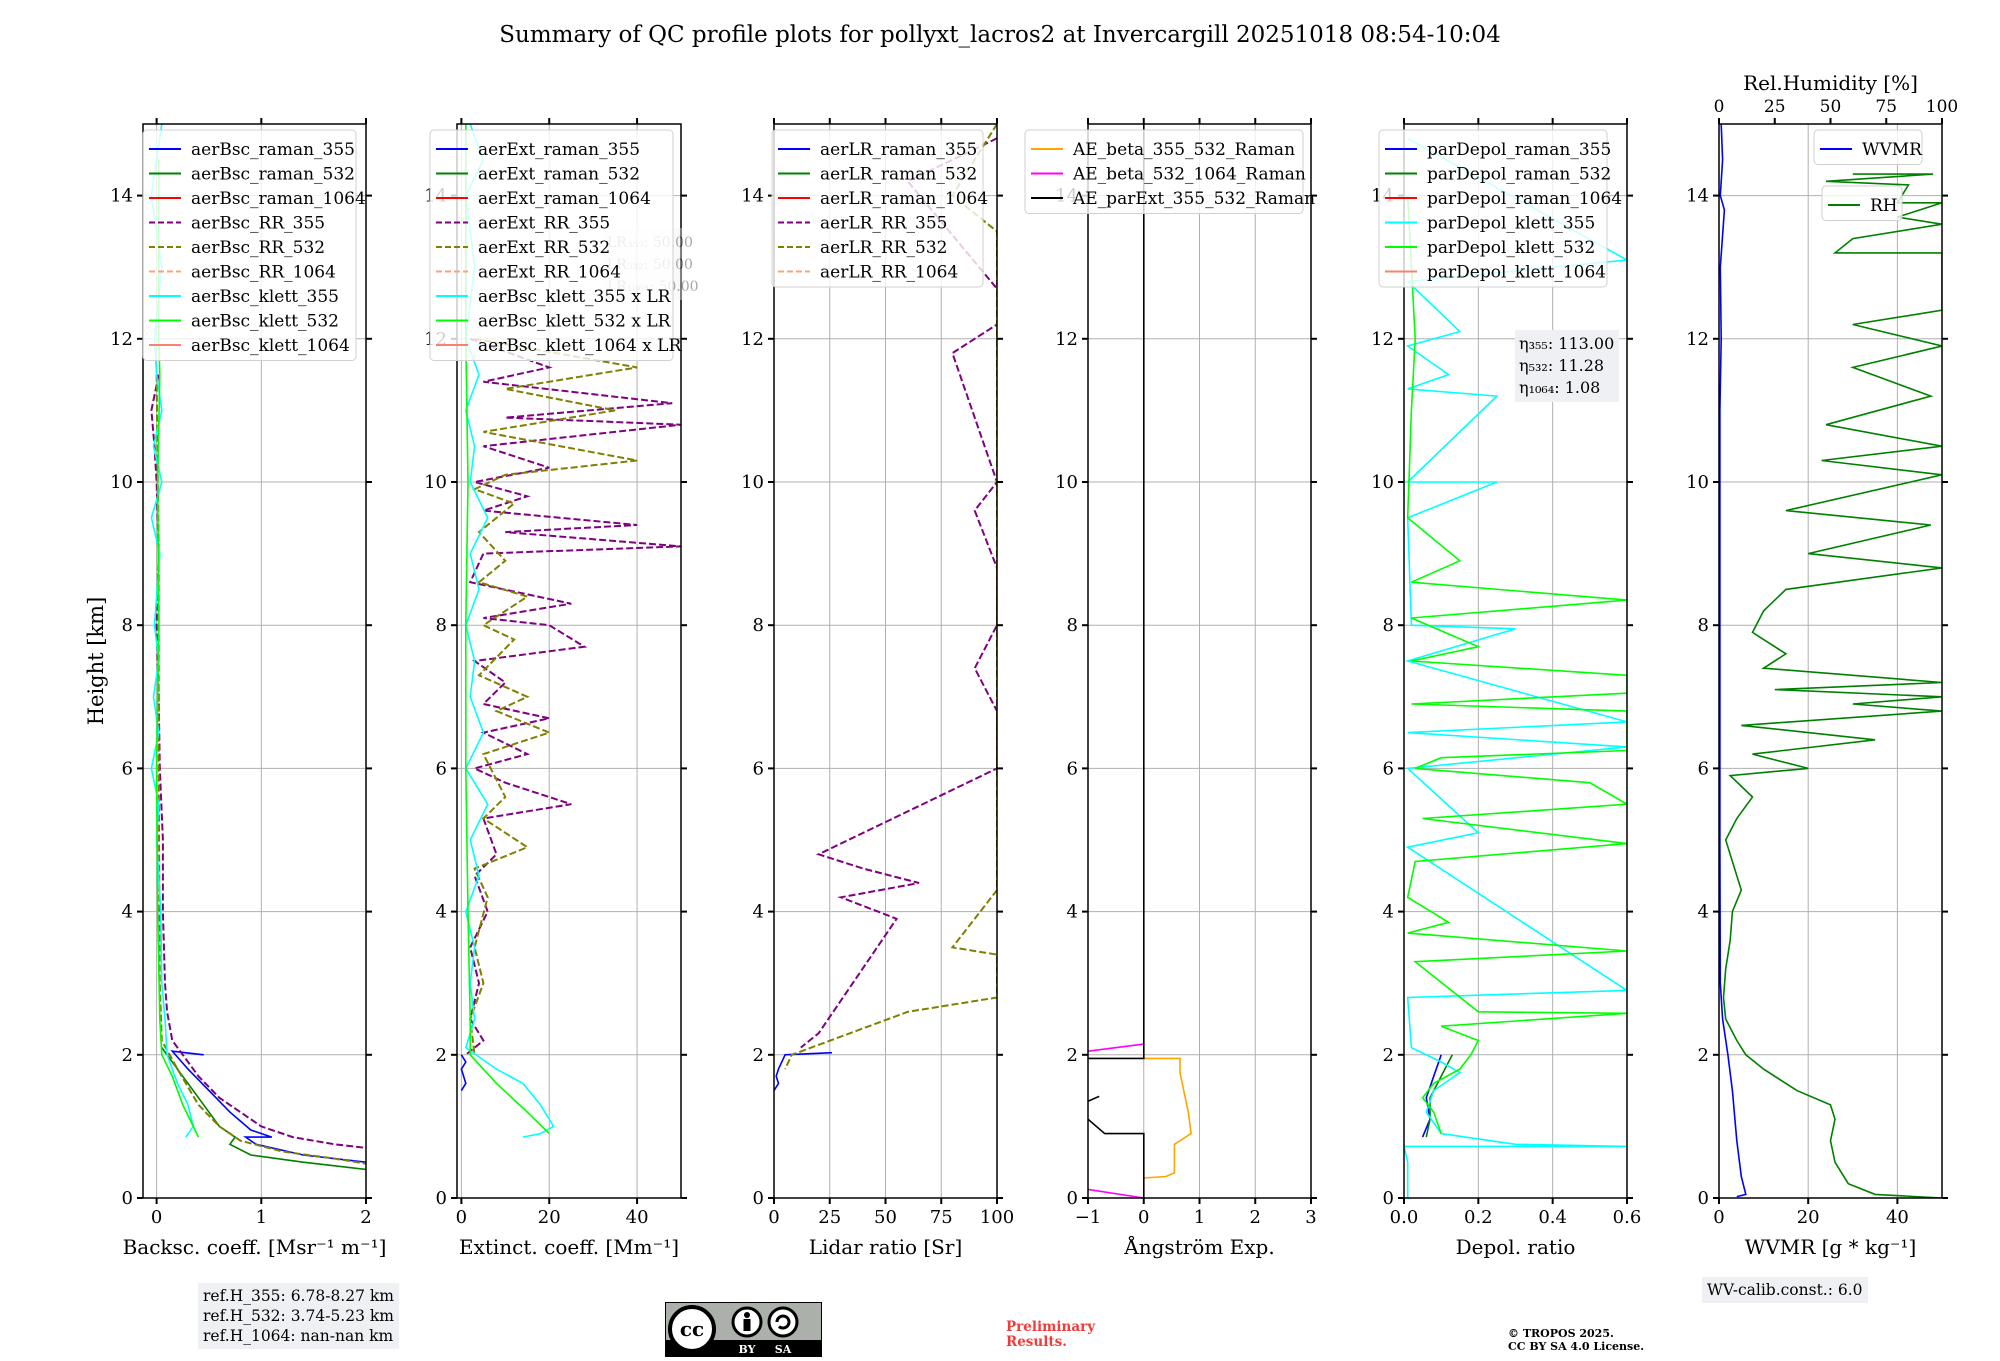 The width and height of the screenshot is (2000, 1361). What do you see at coordinates (1719, 107) in the screenshot?
I see `top-x-tick-label: 0` at bounding box center [1719, 107].